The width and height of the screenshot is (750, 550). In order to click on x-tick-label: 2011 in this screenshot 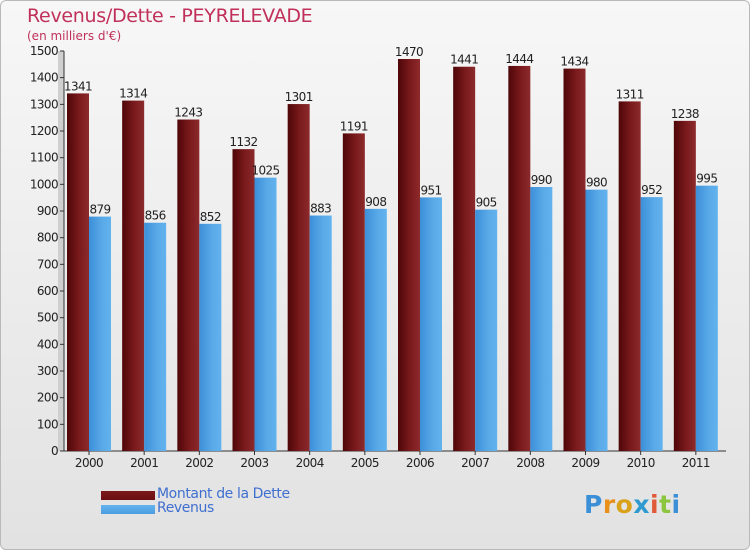, I will do `click(696, 463)`.